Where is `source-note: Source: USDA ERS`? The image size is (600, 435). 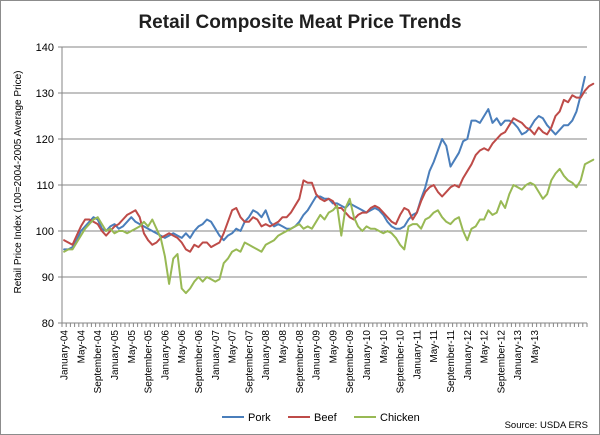
source-note: Source: USDA ERS is located at coordinates (546, 425).